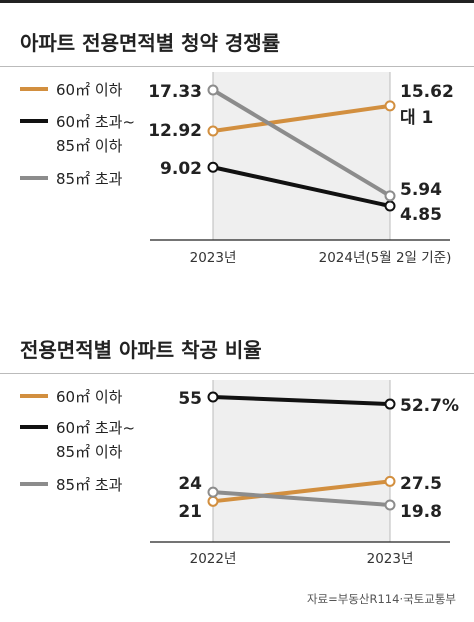 Image resolution: width=474 pixels, height=622 pixels. What do you see at coordinates (175, 131) in the screenshot?
I see `chart-1-data-label-60under-2023: 12.92` at bounding box center [175, 131].